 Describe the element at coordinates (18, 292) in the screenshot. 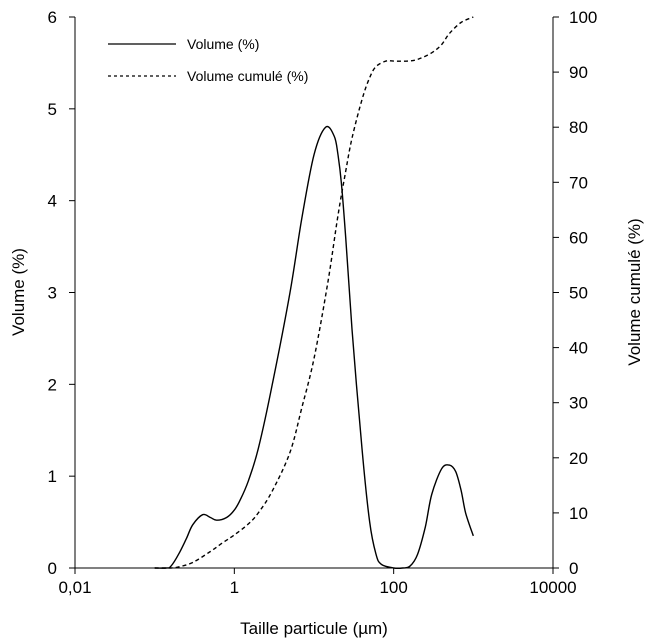

I see `y-axis-left-label: Volume (%)` at that location.